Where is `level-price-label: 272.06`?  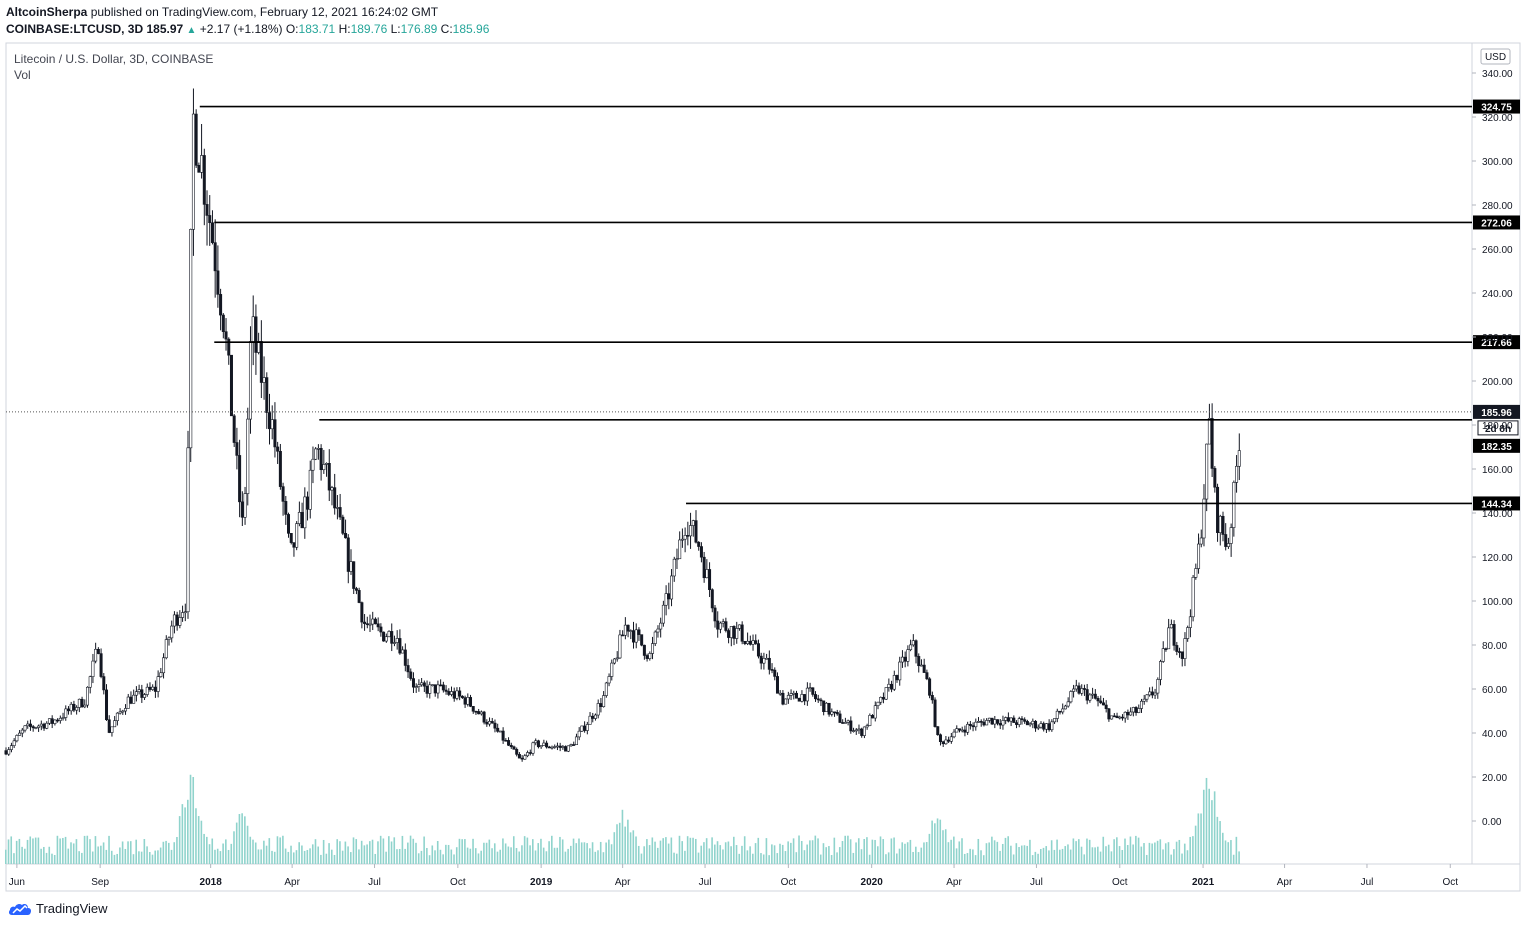 level-price-label: 272.06 is located at coordinates (1496, 223).